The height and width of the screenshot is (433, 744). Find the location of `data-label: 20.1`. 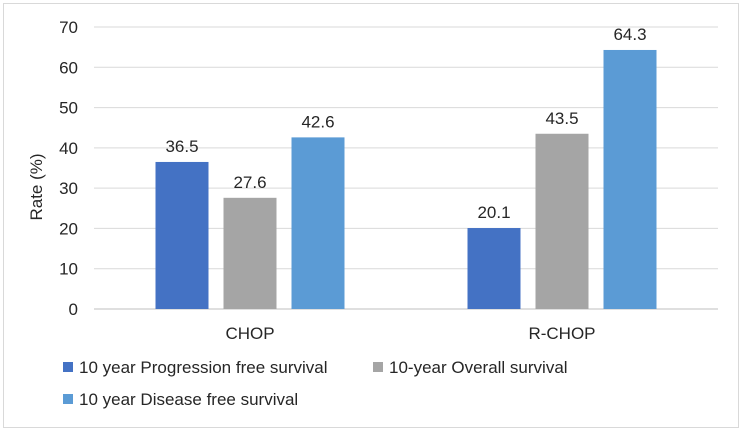

data-label: 20.1 is located at coordinates (493, 212).